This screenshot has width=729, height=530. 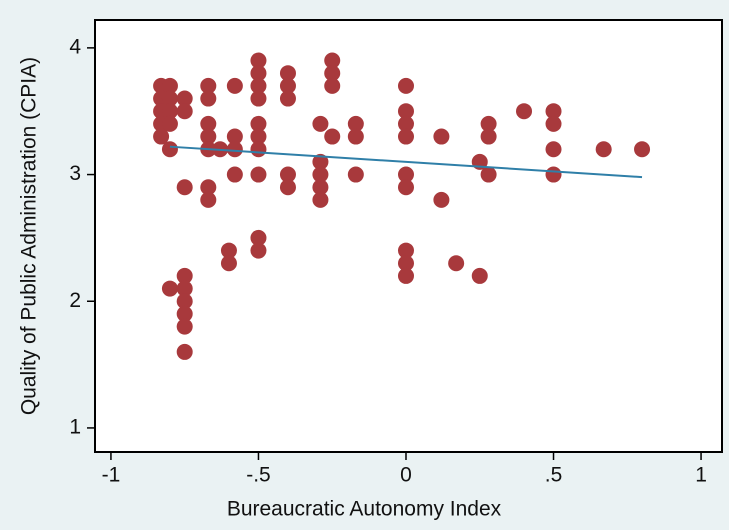 I want to click on y-axis-label: Quality of Public Administration (CPIA), so click(x=29, y=236).